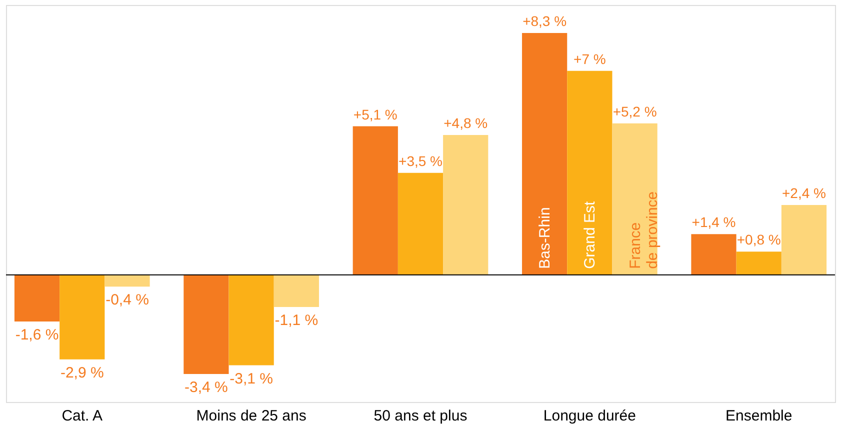 Image resolution: width=841 pixels, height=428 pixels. I want to click on series-label: Bas-Rhin, so click(545, 238).